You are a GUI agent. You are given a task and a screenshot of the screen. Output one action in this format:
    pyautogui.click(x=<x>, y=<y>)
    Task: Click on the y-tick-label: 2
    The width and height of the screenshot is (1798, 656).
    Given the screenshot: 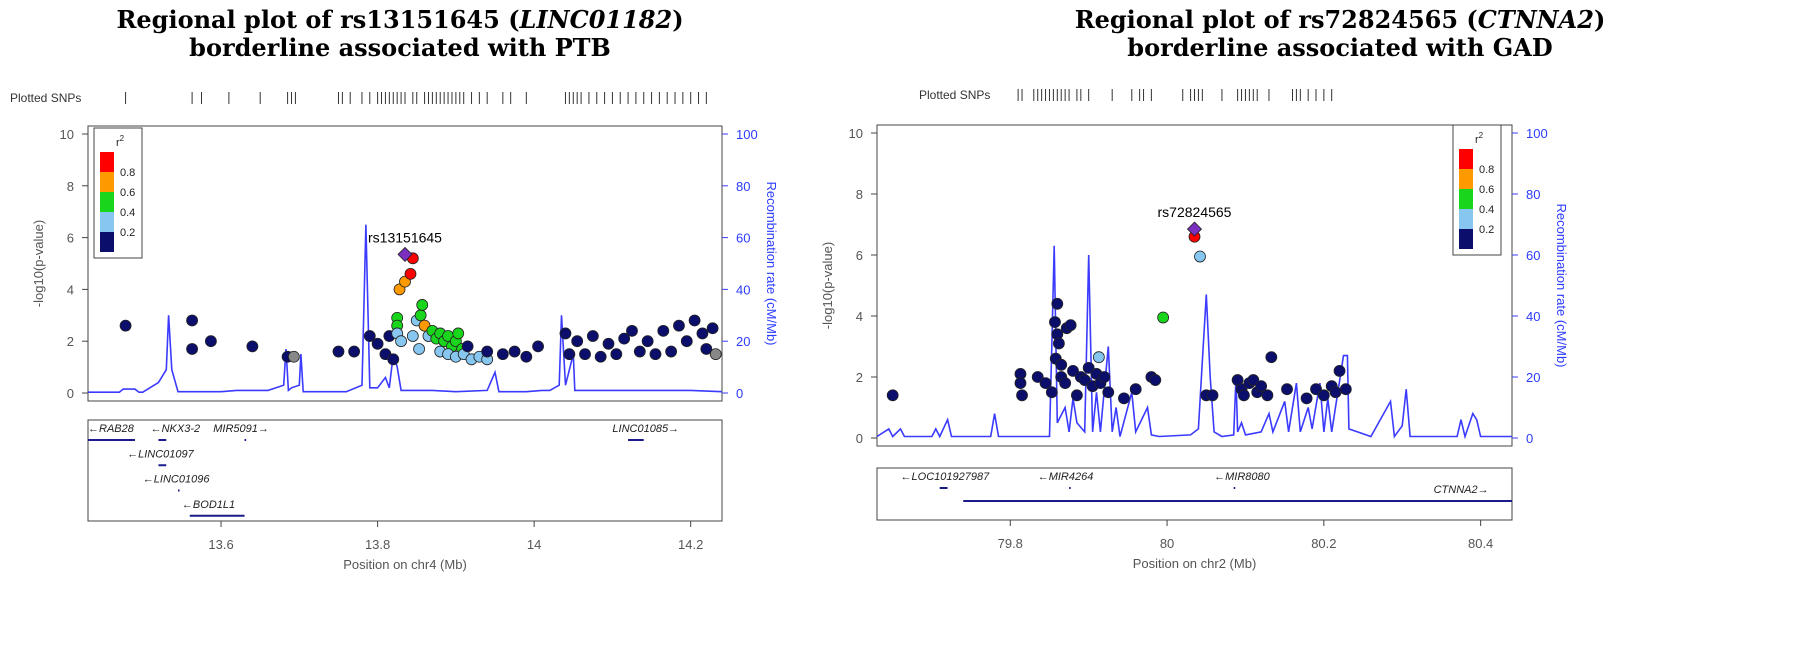 What is the action you would take?
    pyautogui.click(x=859, y=377)
    